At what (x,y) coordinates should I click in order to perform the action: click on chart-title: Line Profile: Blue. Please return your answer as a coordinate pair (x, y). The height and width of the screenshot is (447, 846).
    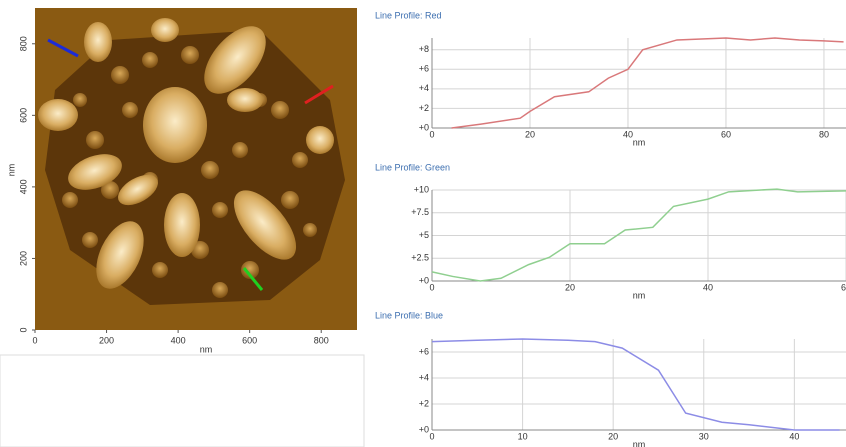
    Looking at the image, I should click on (409, 315).